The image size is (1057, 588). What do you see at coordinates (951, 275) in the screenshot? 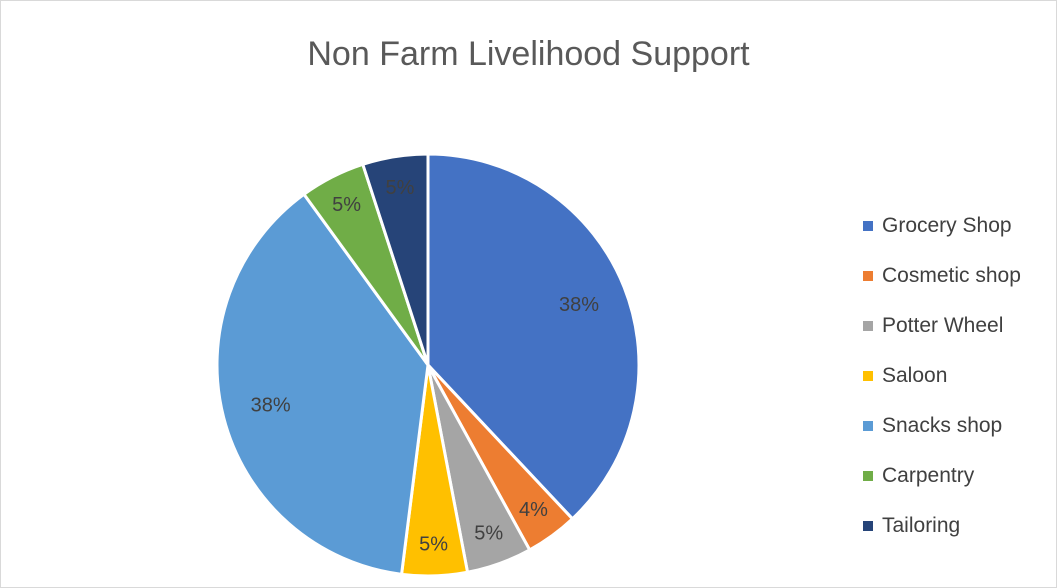
I see `legend-label: Cosmetic shop` at bounding box center [951, 275].